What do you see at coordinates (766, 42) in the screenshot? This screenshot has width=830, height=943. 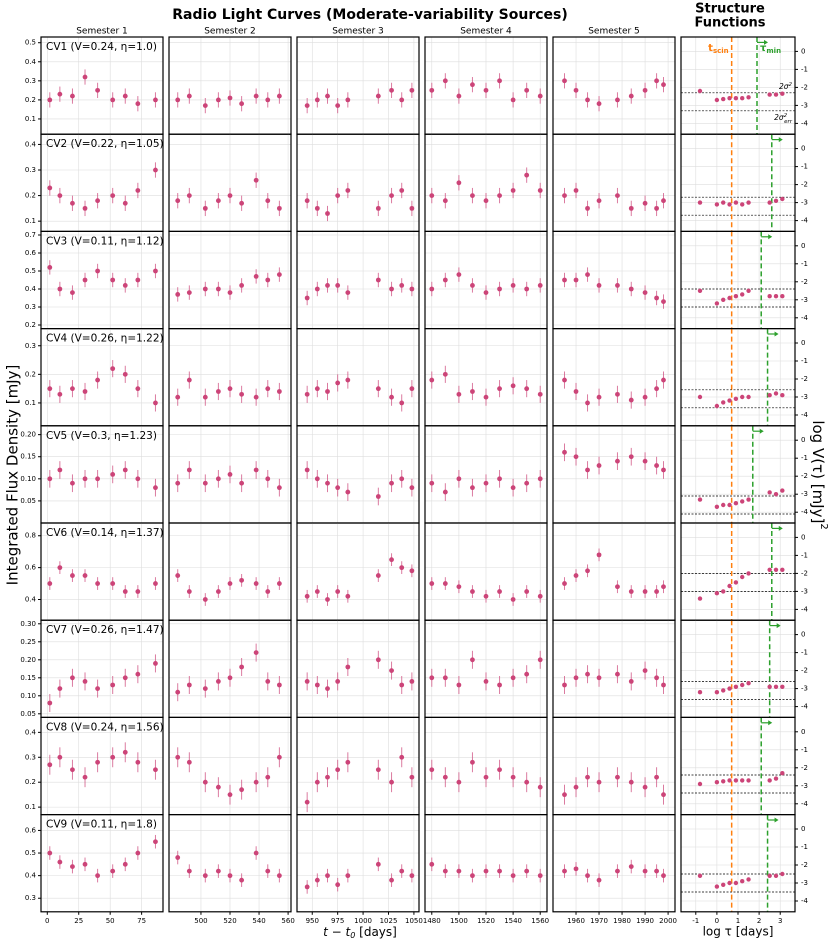 I see `tau-min-arrowhead` at bounding box center [766, 42].